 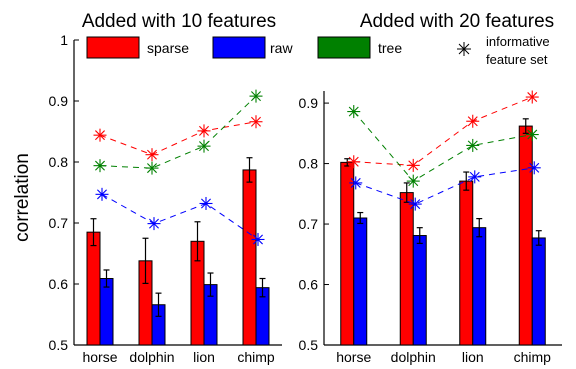 What do you see at coordinates (64, 40) in the screenshot?
I see `y-tick-label: 1` at bounding box center [64, 40].